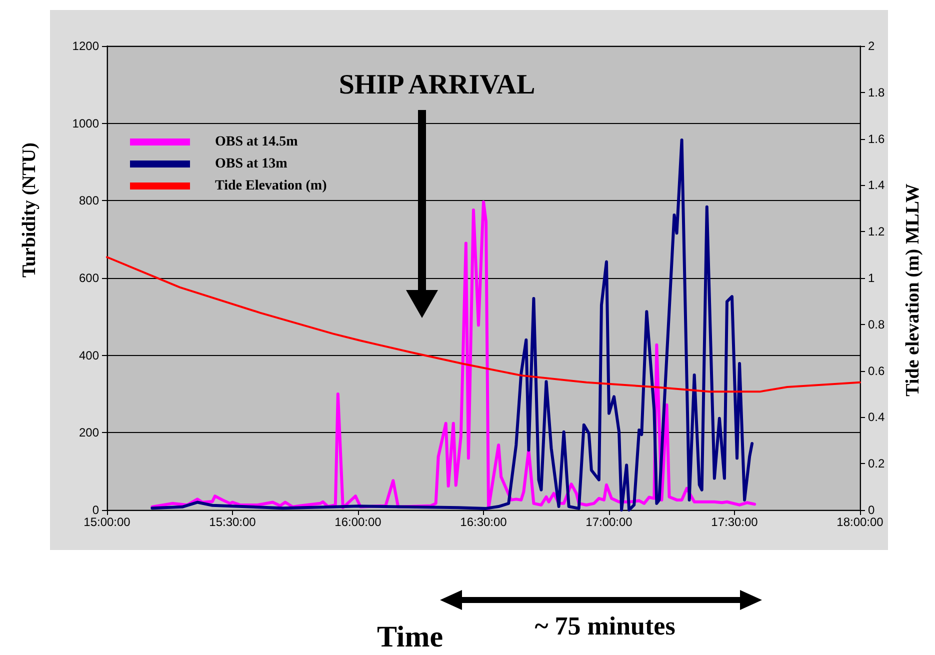  Describe the element at coordinates (89, 201) in the screenshot. I see `y-tick-label: 800` at that location.